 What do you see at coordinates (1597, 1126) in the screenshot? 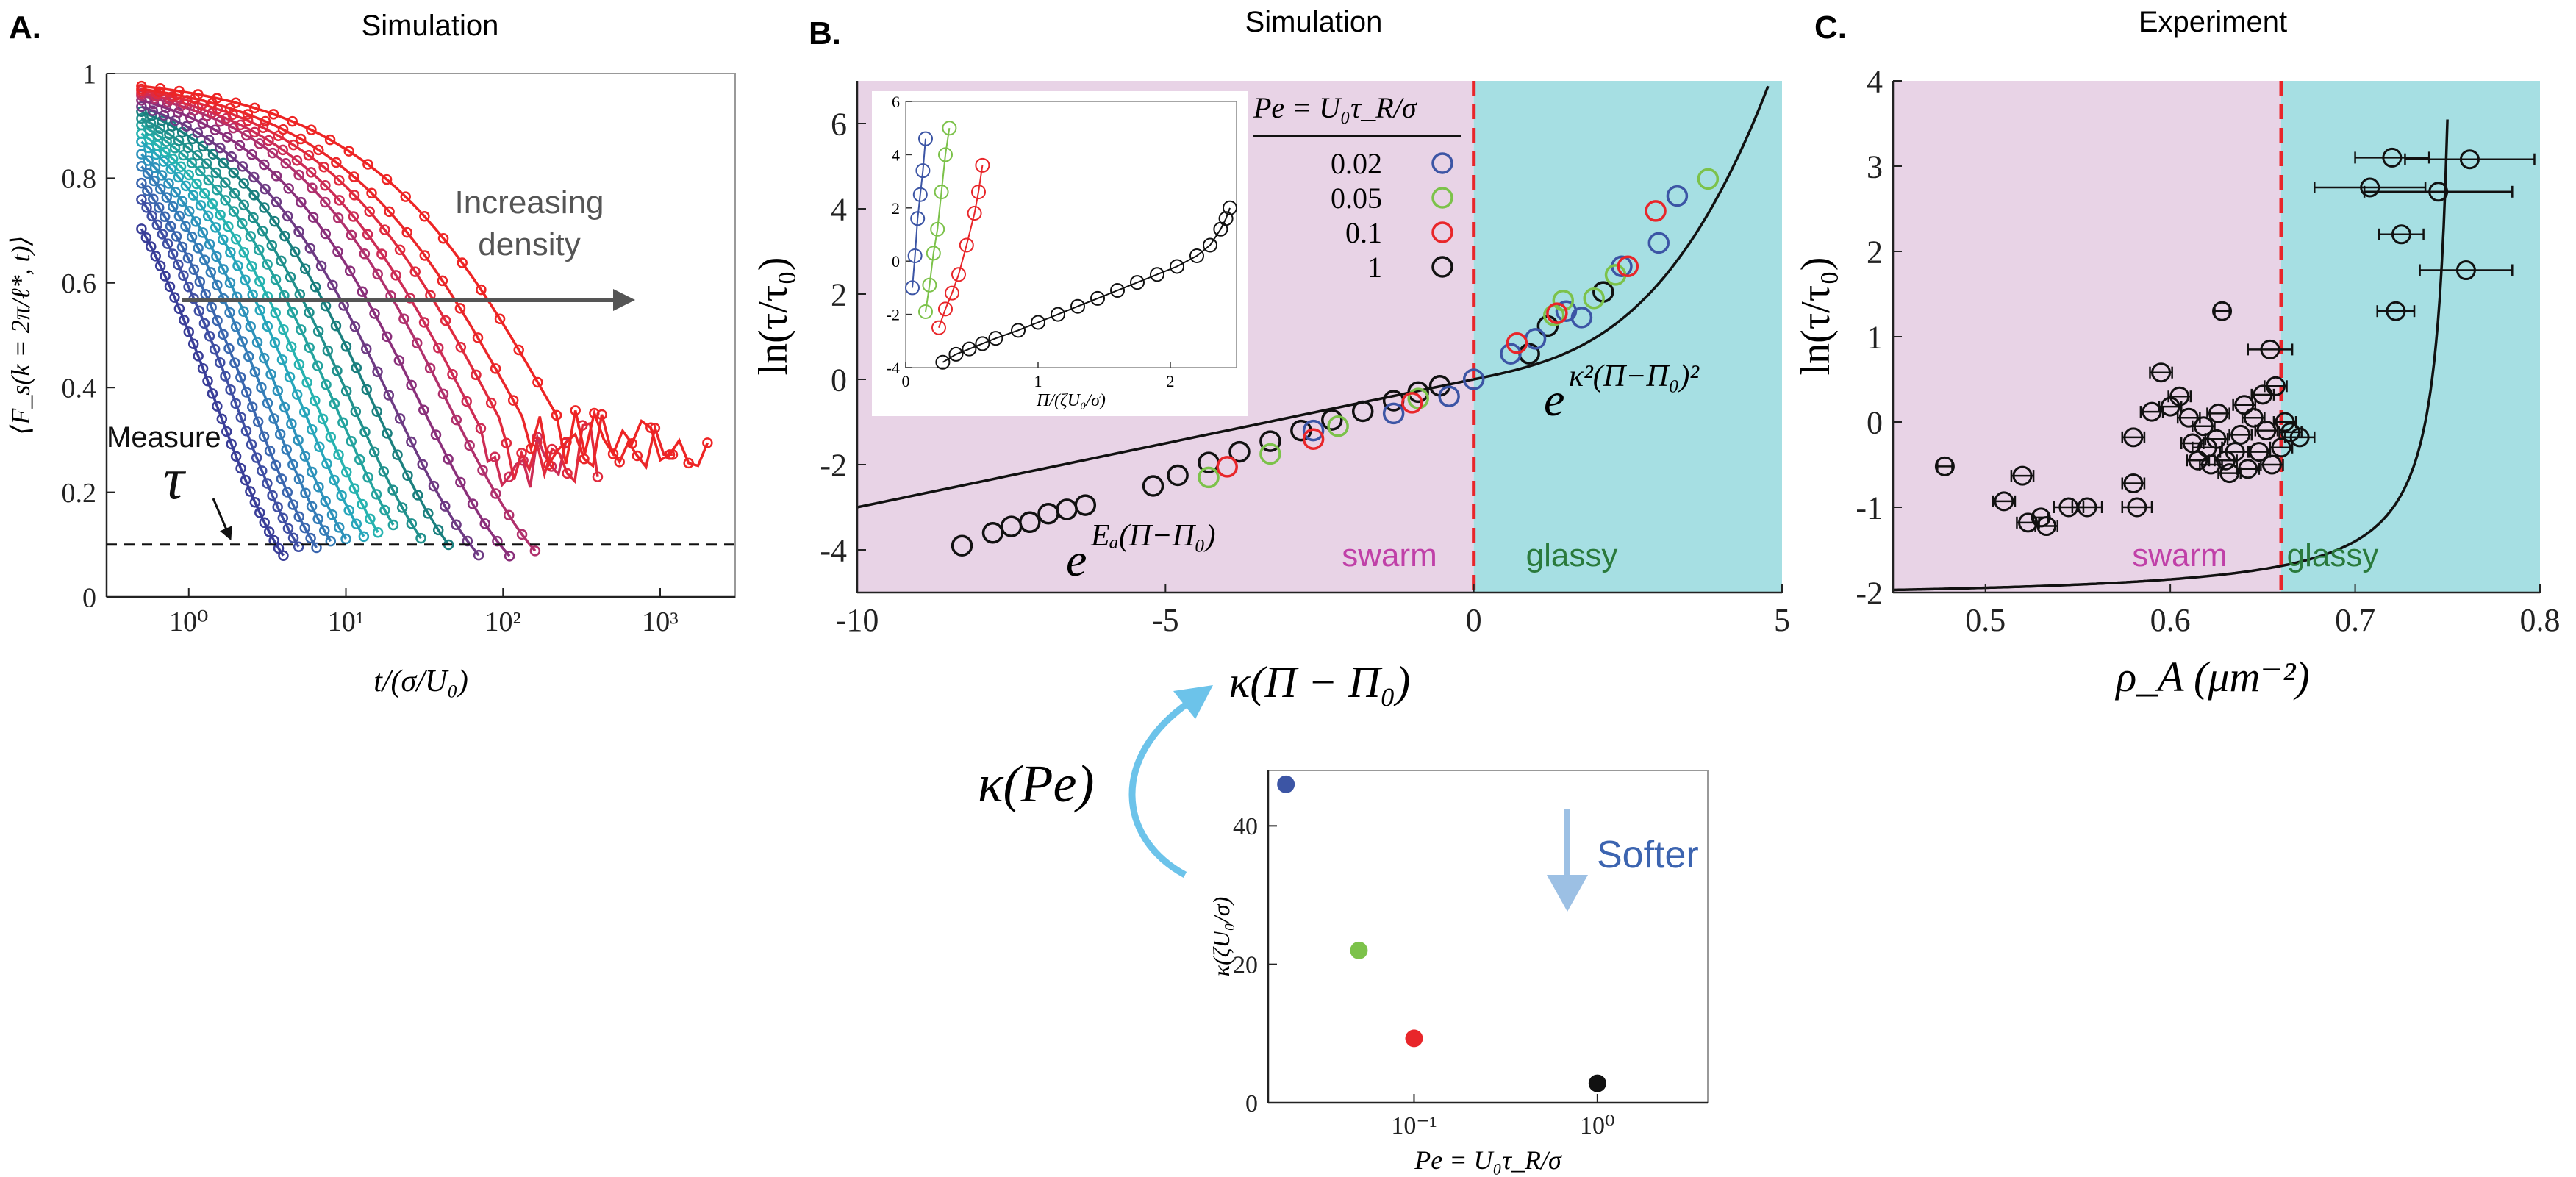
I see `x-tick-label: 10⁰` at bounding box center [1597, 1126].